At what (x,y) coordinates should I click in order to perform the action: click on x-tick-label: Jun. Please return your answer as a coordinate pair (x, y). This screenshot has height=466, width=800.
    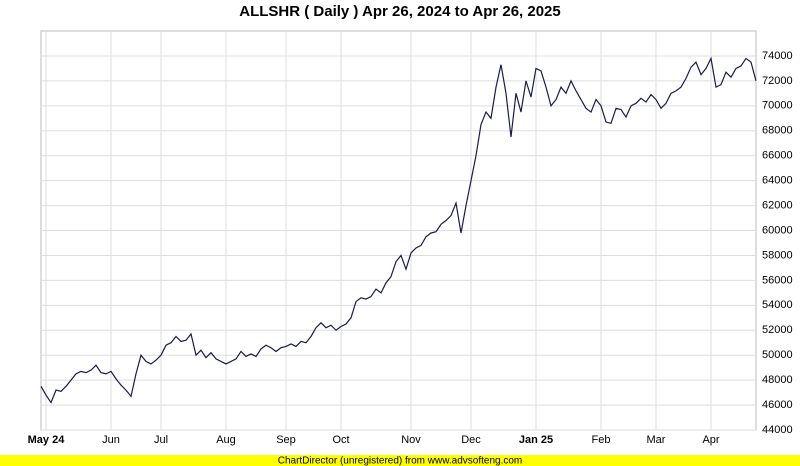
    Looking at the image, I should click on (111, 440).